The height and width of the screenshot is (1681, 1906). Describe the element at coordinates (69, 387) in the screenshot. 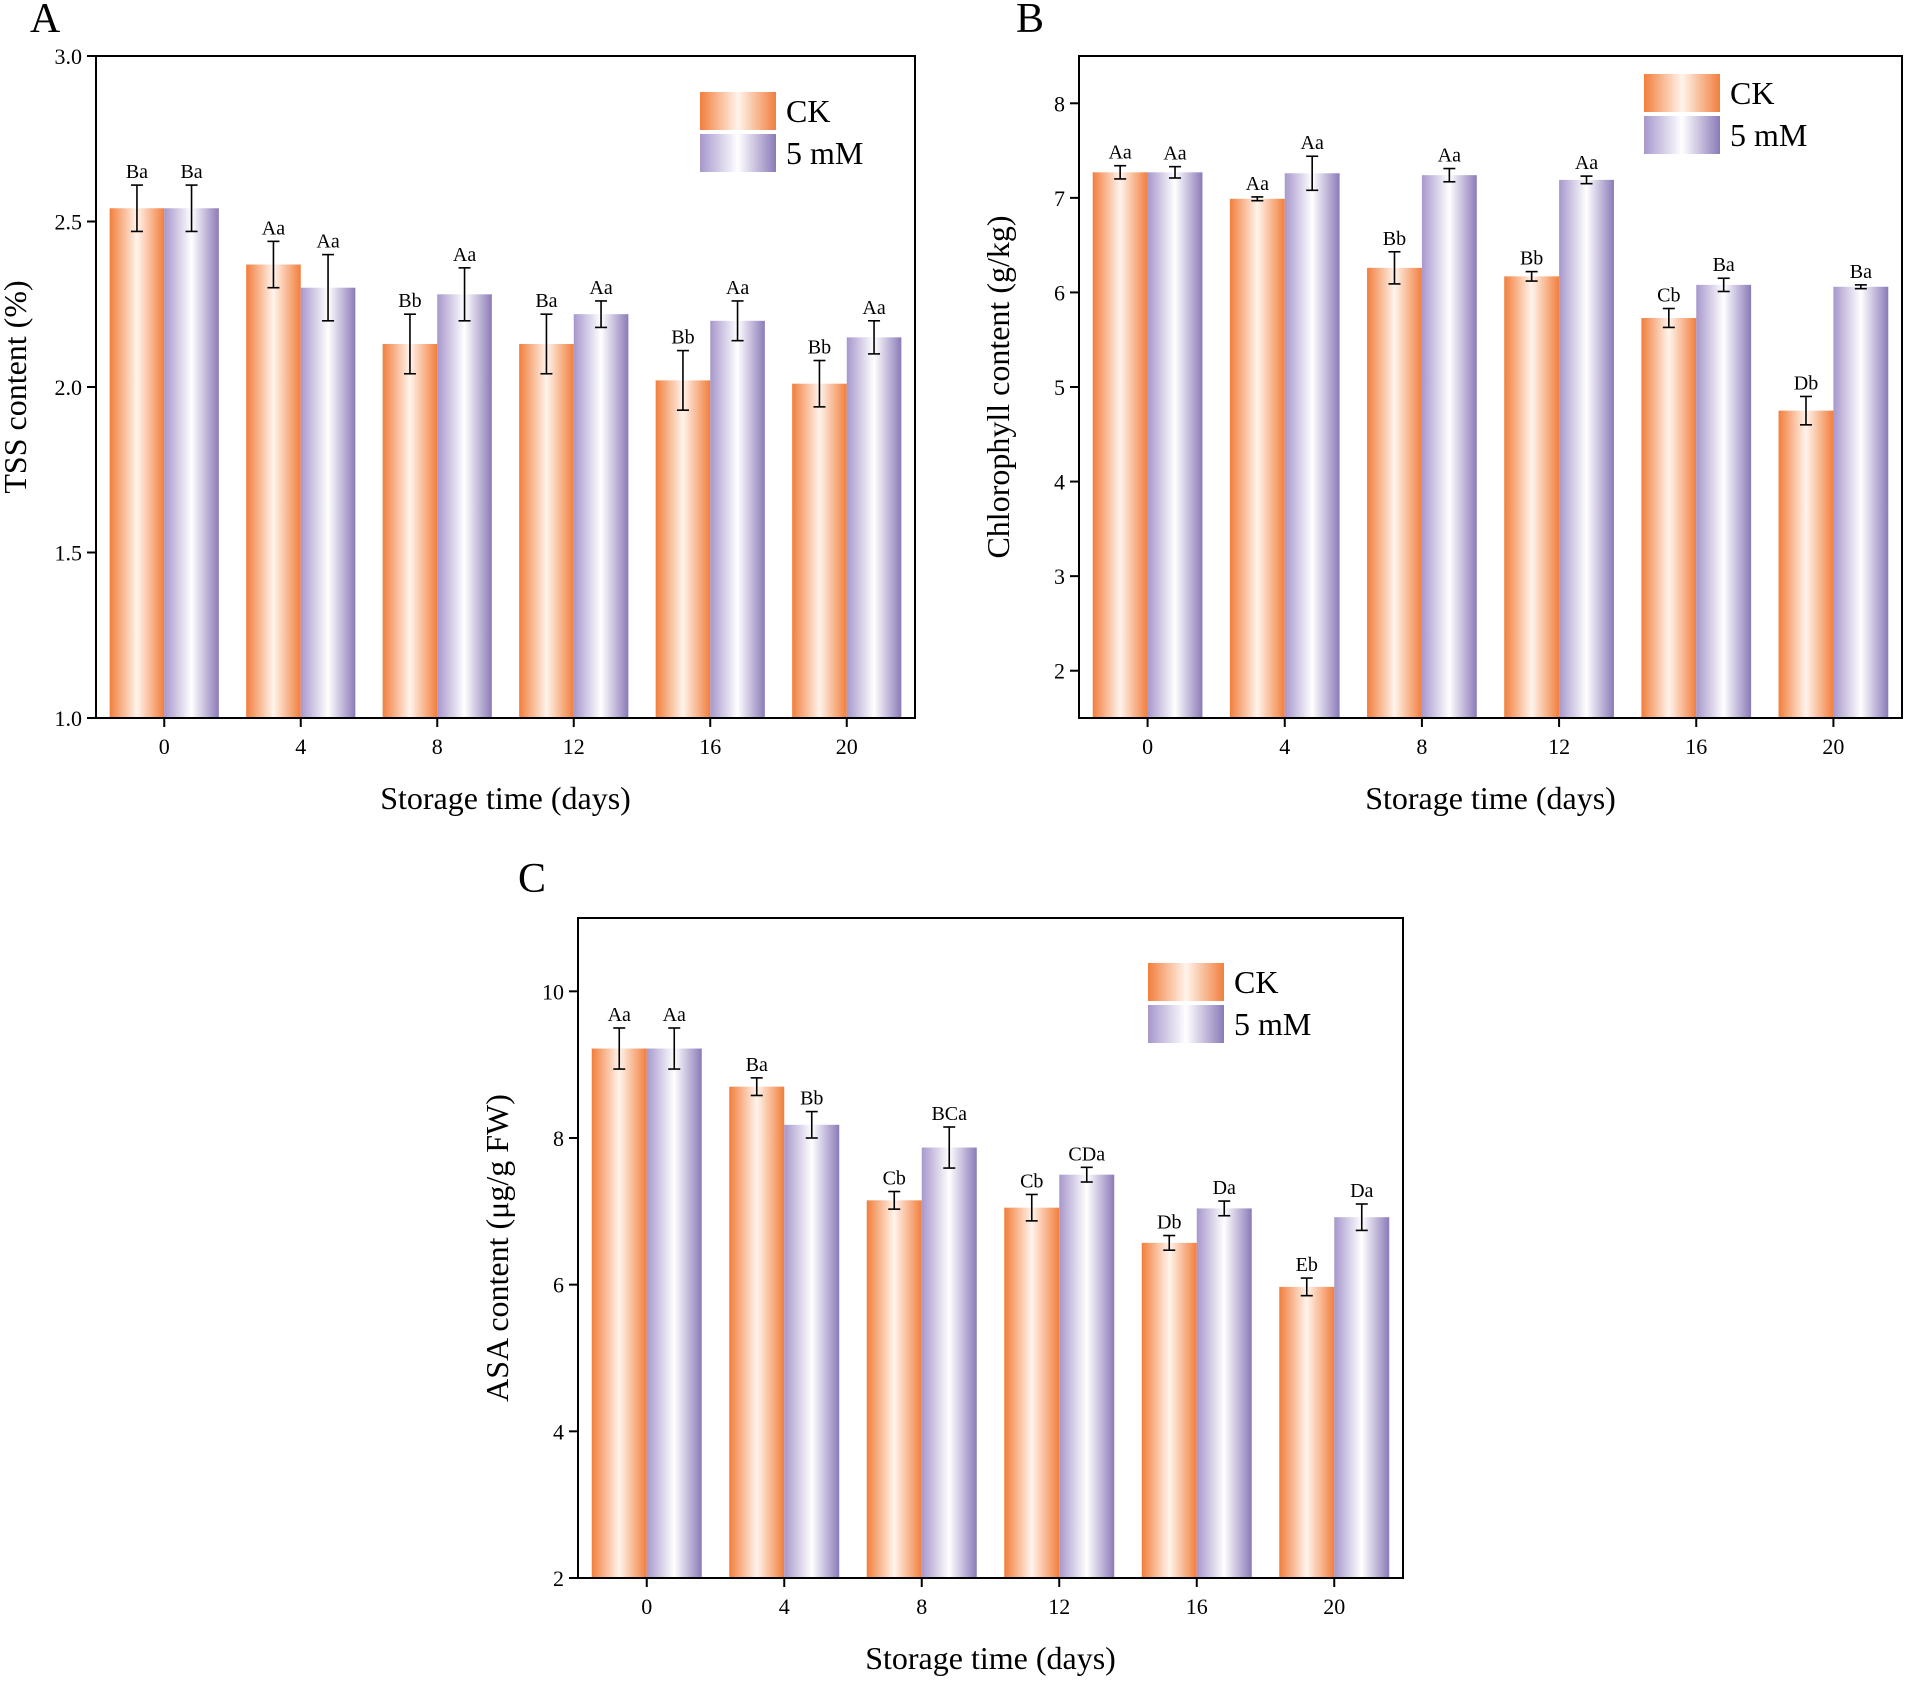

I see `y-tick-label: 2.0` at that location.